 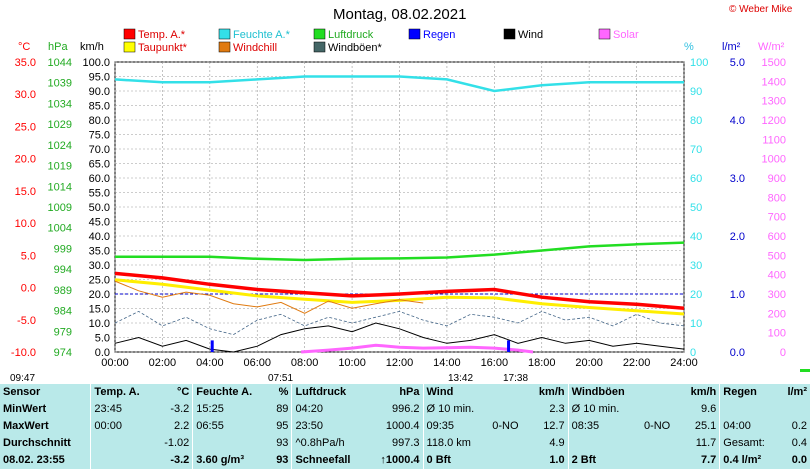 I want to click on series-line-solar, so click(x=417, y=348).